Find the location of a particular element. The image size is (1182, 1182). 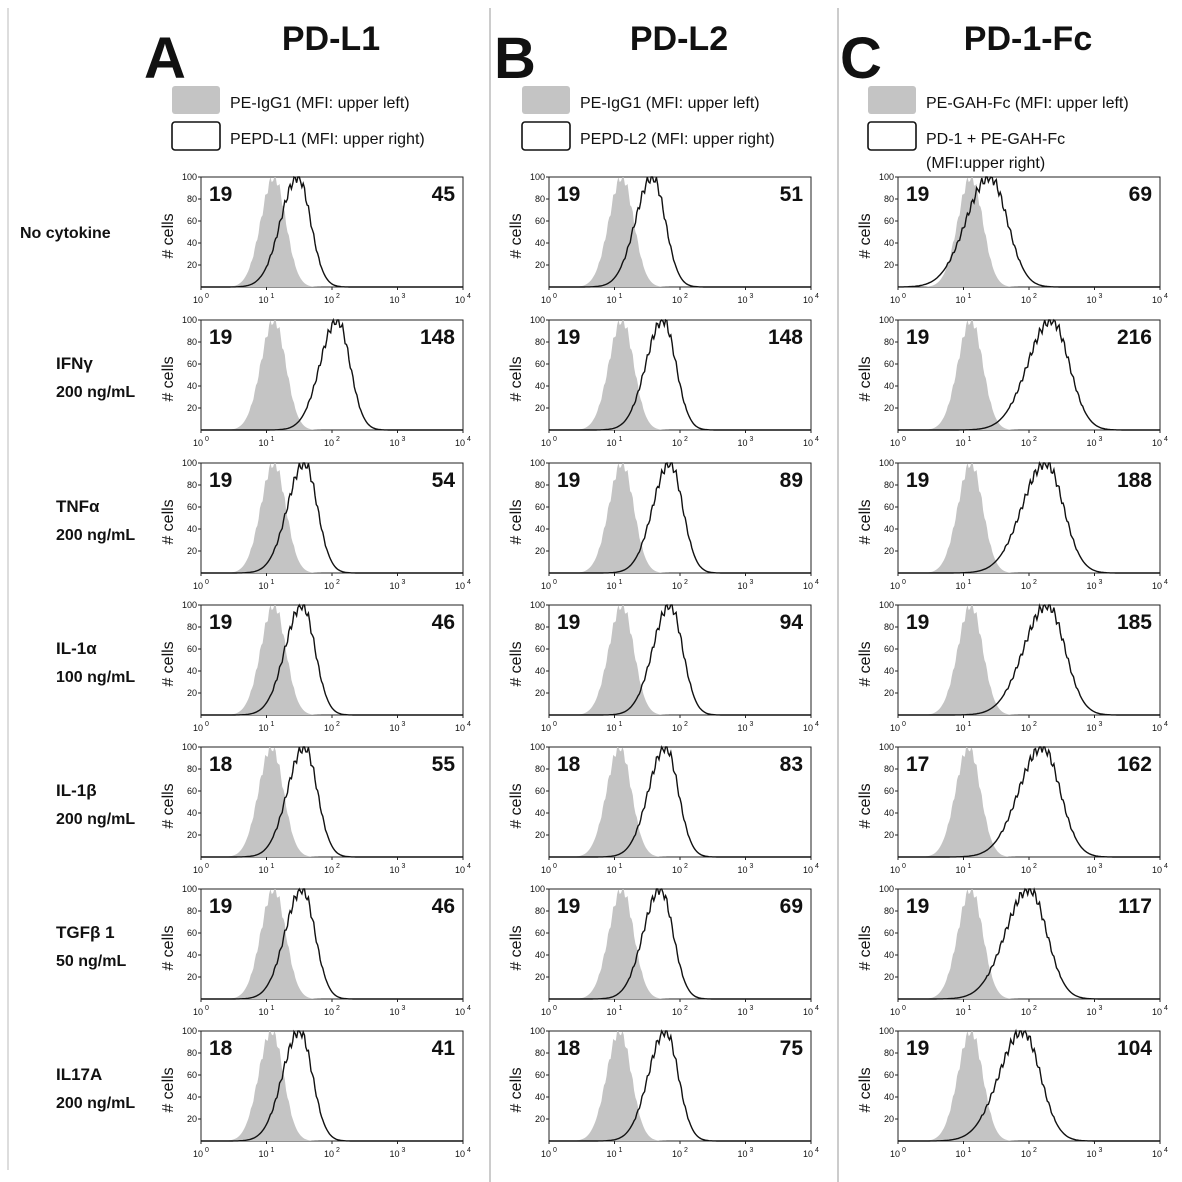

mfi-stained-value: 54 is located at coordinates (444, 480).